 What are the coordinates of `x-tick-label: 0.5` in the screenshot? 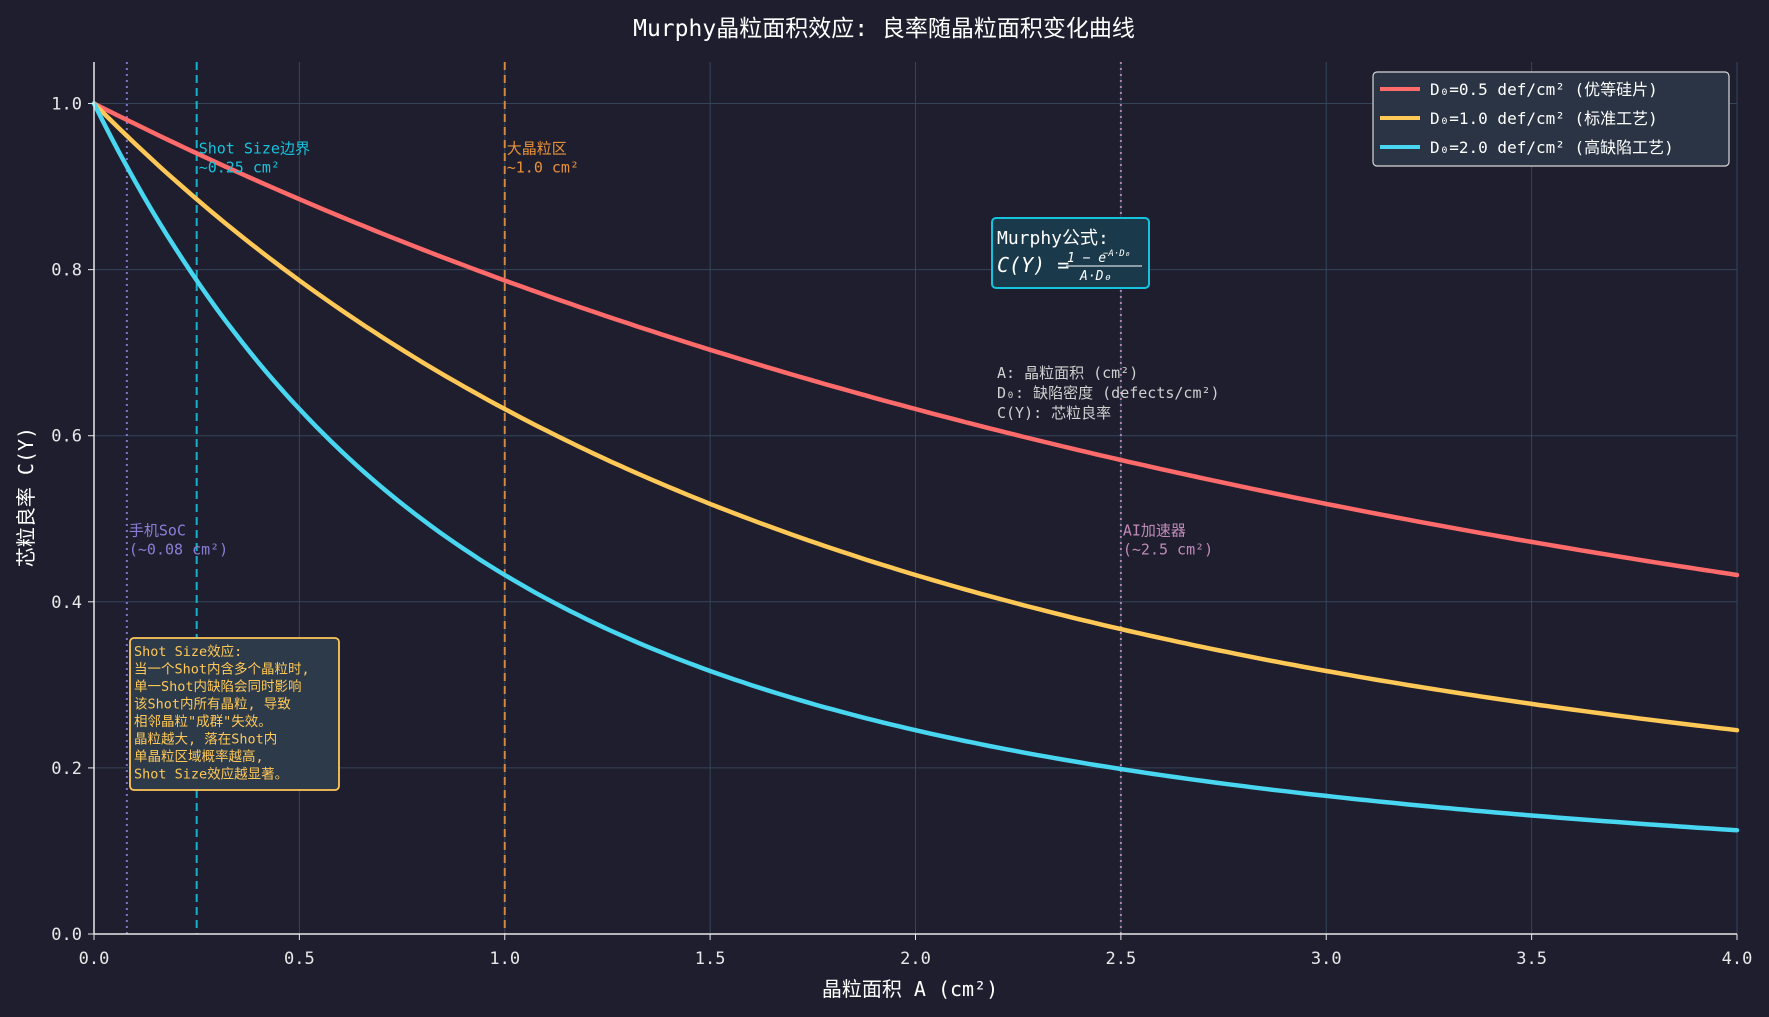 It's located at (299, 959).